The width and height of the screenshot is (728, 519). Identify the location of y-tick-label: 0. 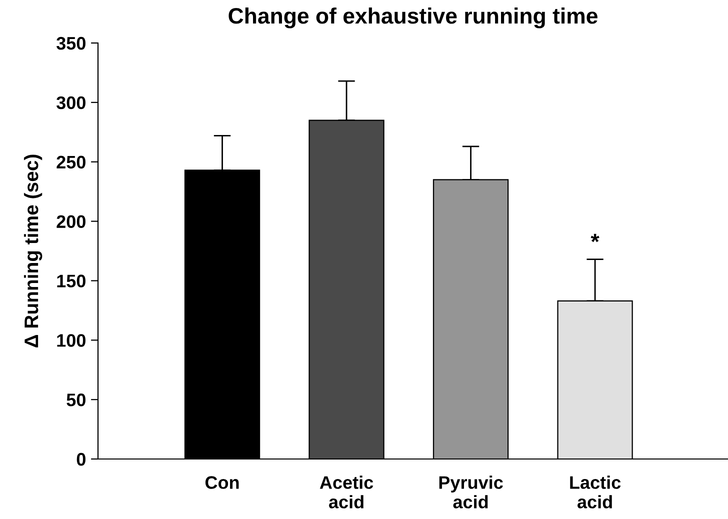
(81, 459).